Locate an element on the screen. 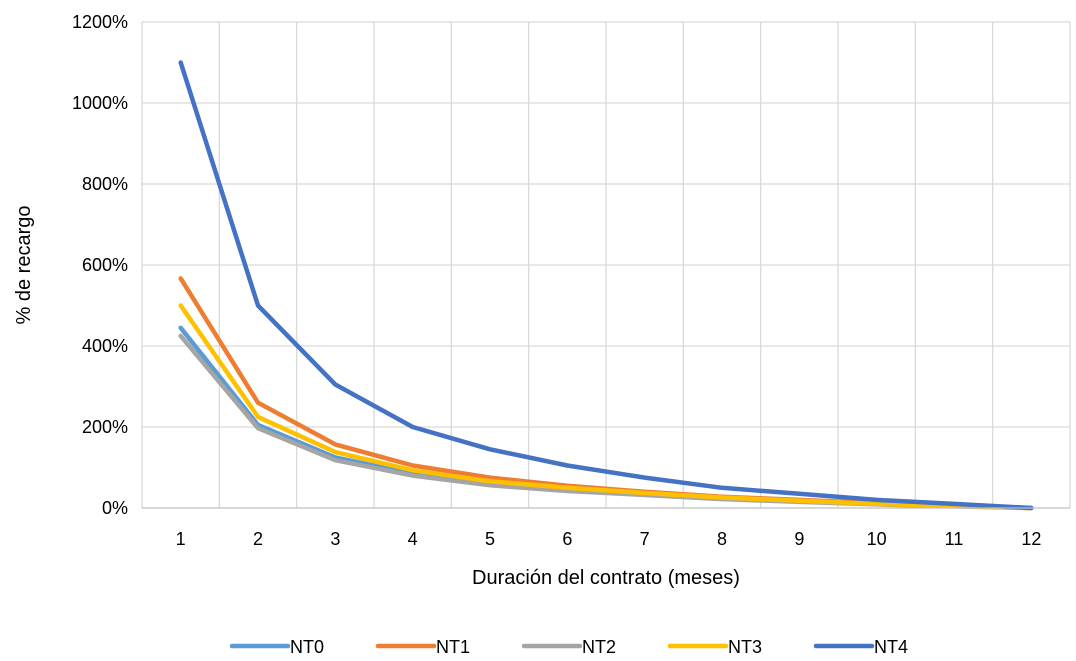 This screenshot has height=661, width=1076. legend-label-nt0: NT0 is located at coordinates (307, 647).